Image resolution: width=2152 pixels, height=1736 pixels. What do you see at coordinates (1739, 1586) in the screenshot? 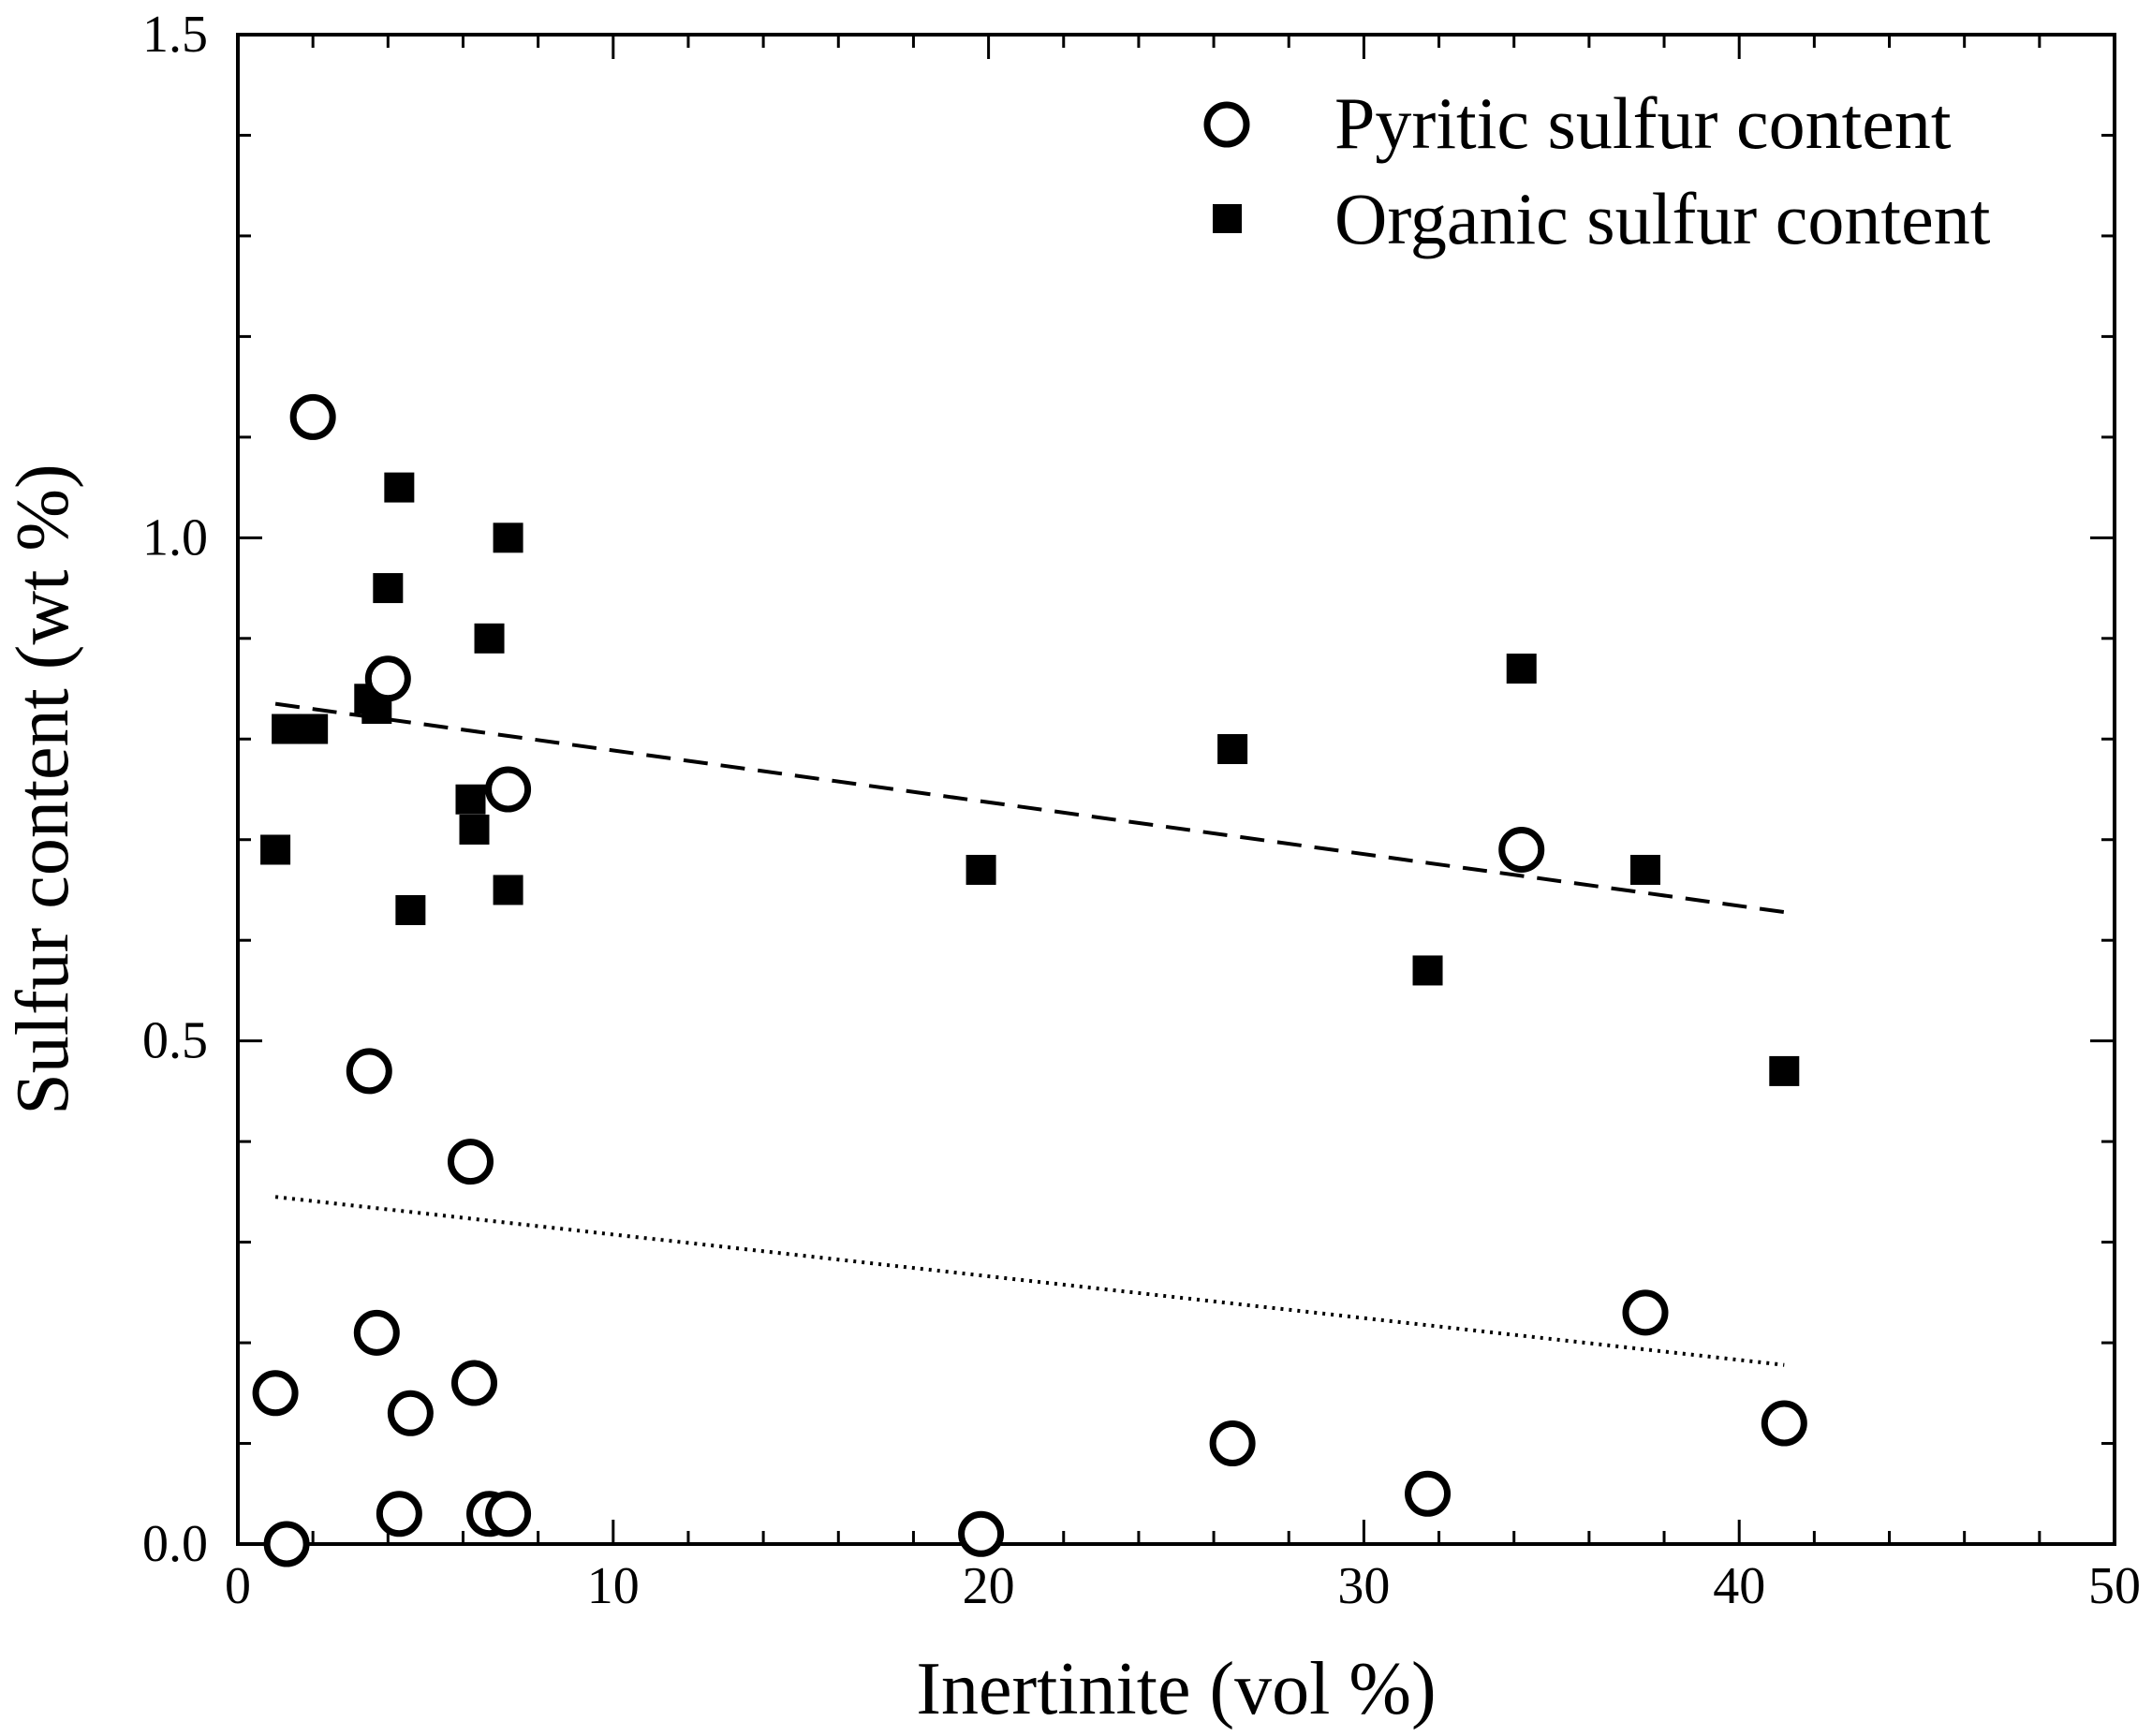
I see `x-tick-label: 40` at bounding box center [1739, 1586].